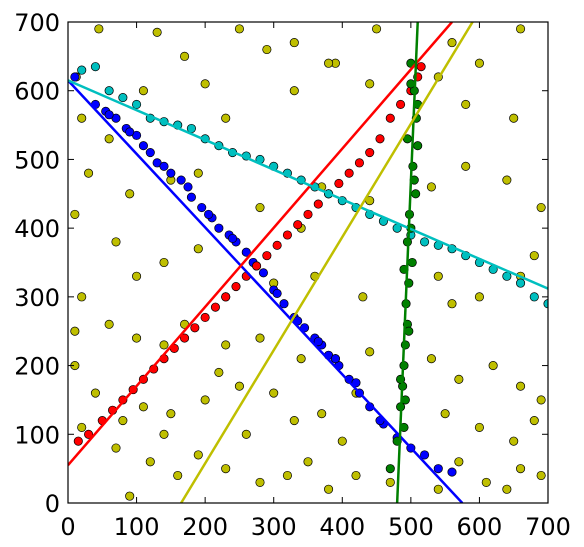 This screenshot has height=547, width=584. What do you see at coordinates (37, 435) in the screenshot?
I see `y-tick-label: 100` at bounding box center [37, 435].